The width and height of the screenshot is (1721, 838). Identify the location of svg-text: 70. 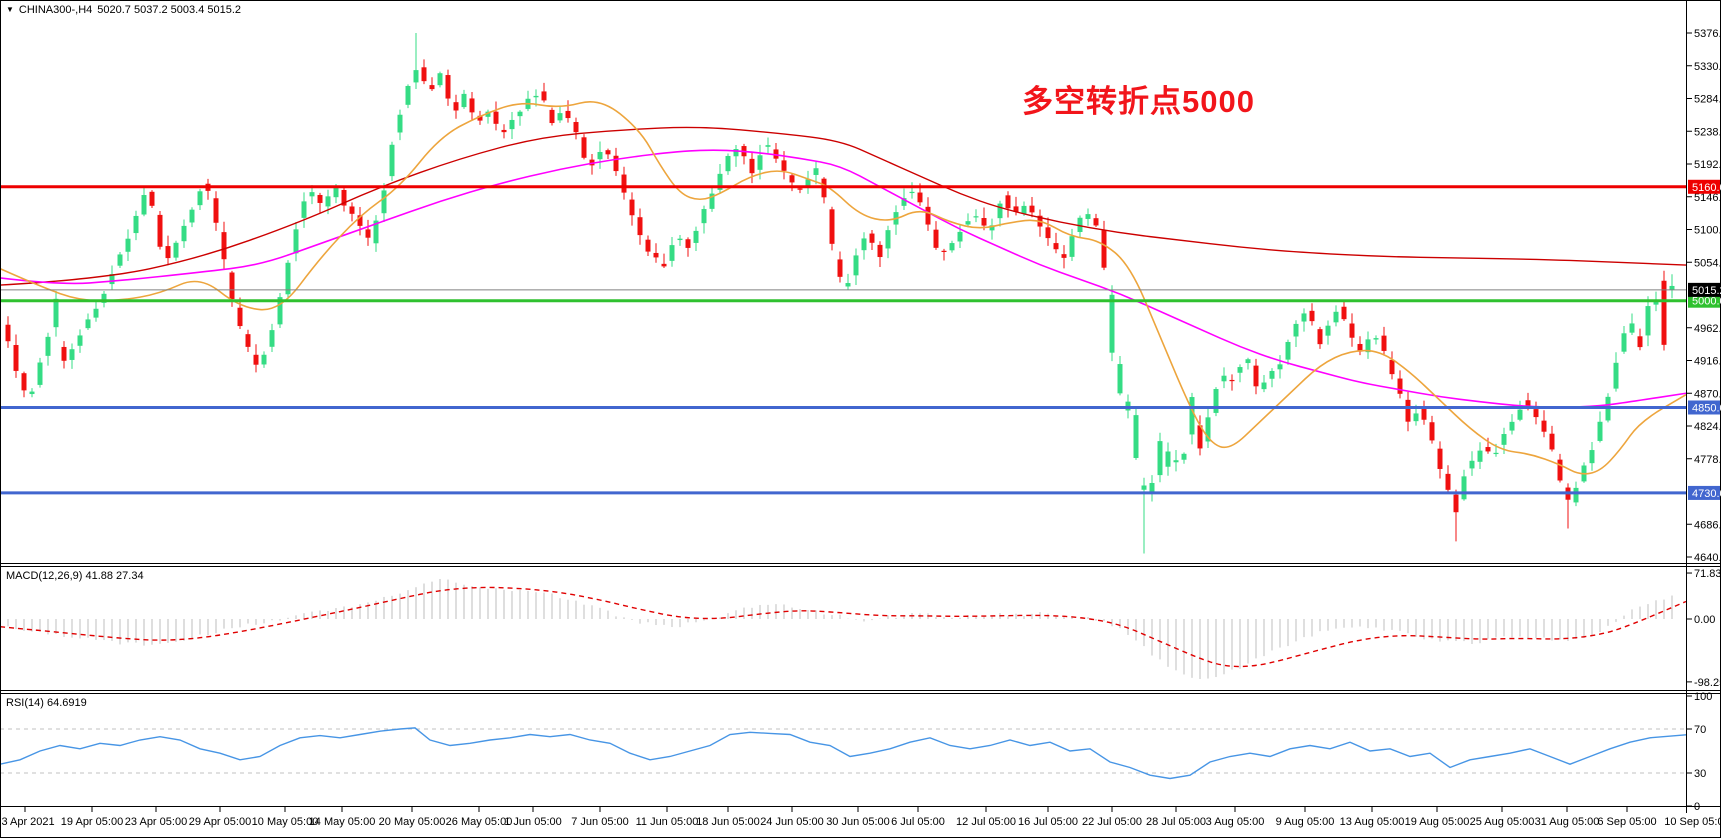
(1700, 730).